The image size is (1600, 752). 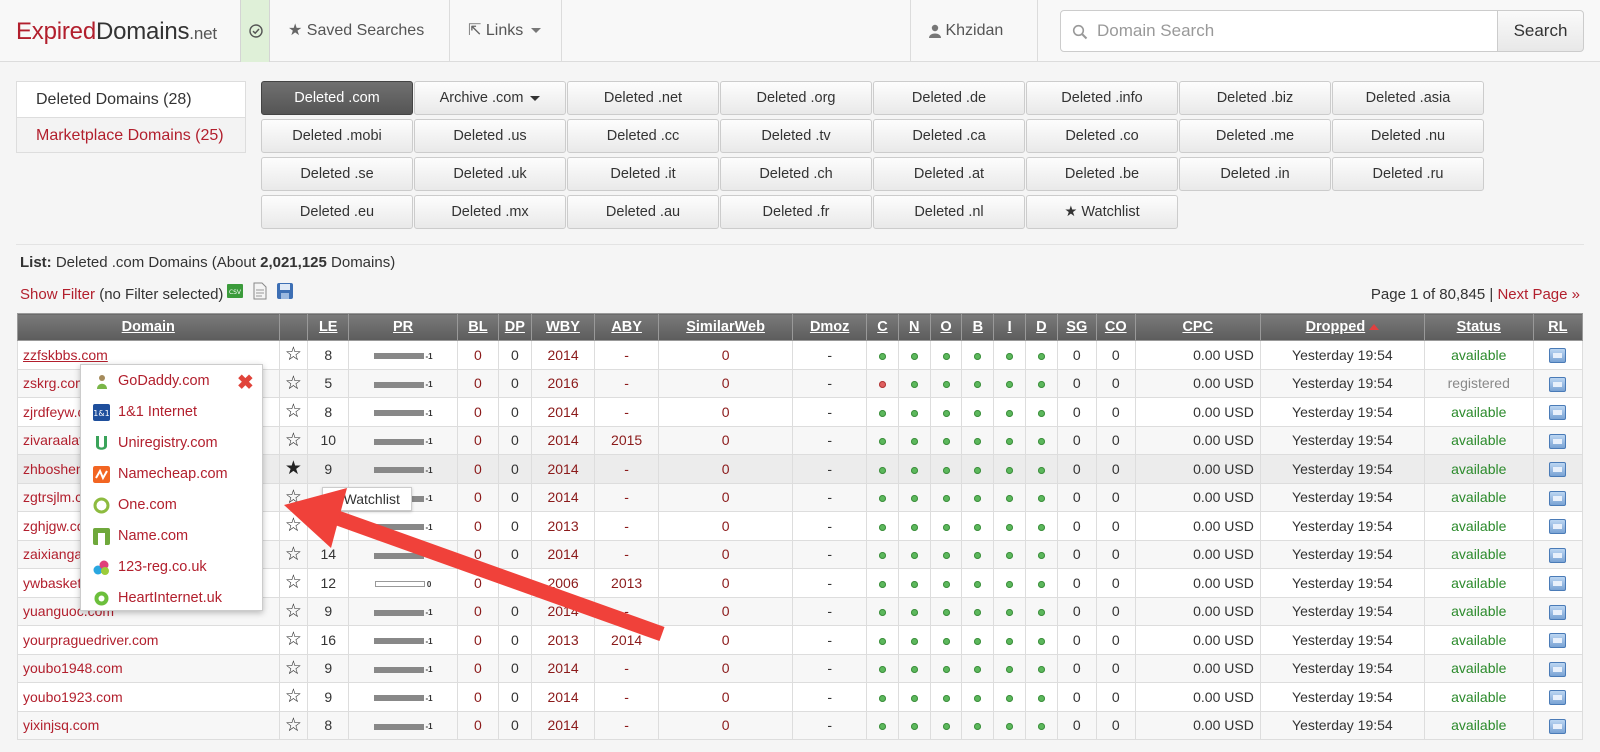 What do you see at coordinates (1102, 136) in the screenshot?
I see `tld-button-deleted-co: Deleted .co` at bounding box center [1102, 136].